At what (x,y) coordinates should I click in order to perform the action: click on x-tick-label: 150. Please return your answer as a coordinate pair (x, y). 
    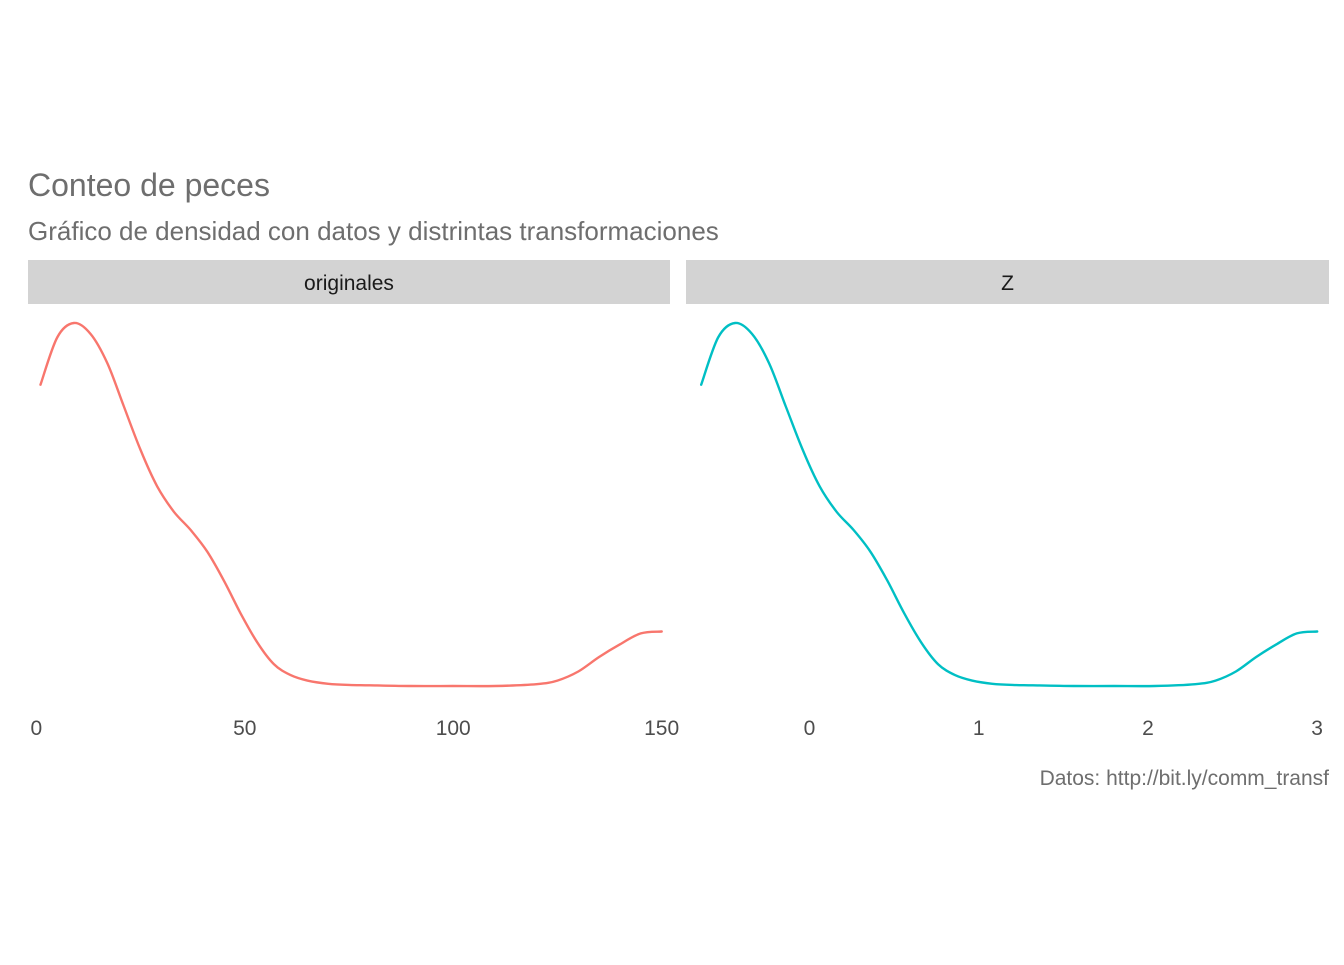
    Looking at the image, I should click on (661, 728).